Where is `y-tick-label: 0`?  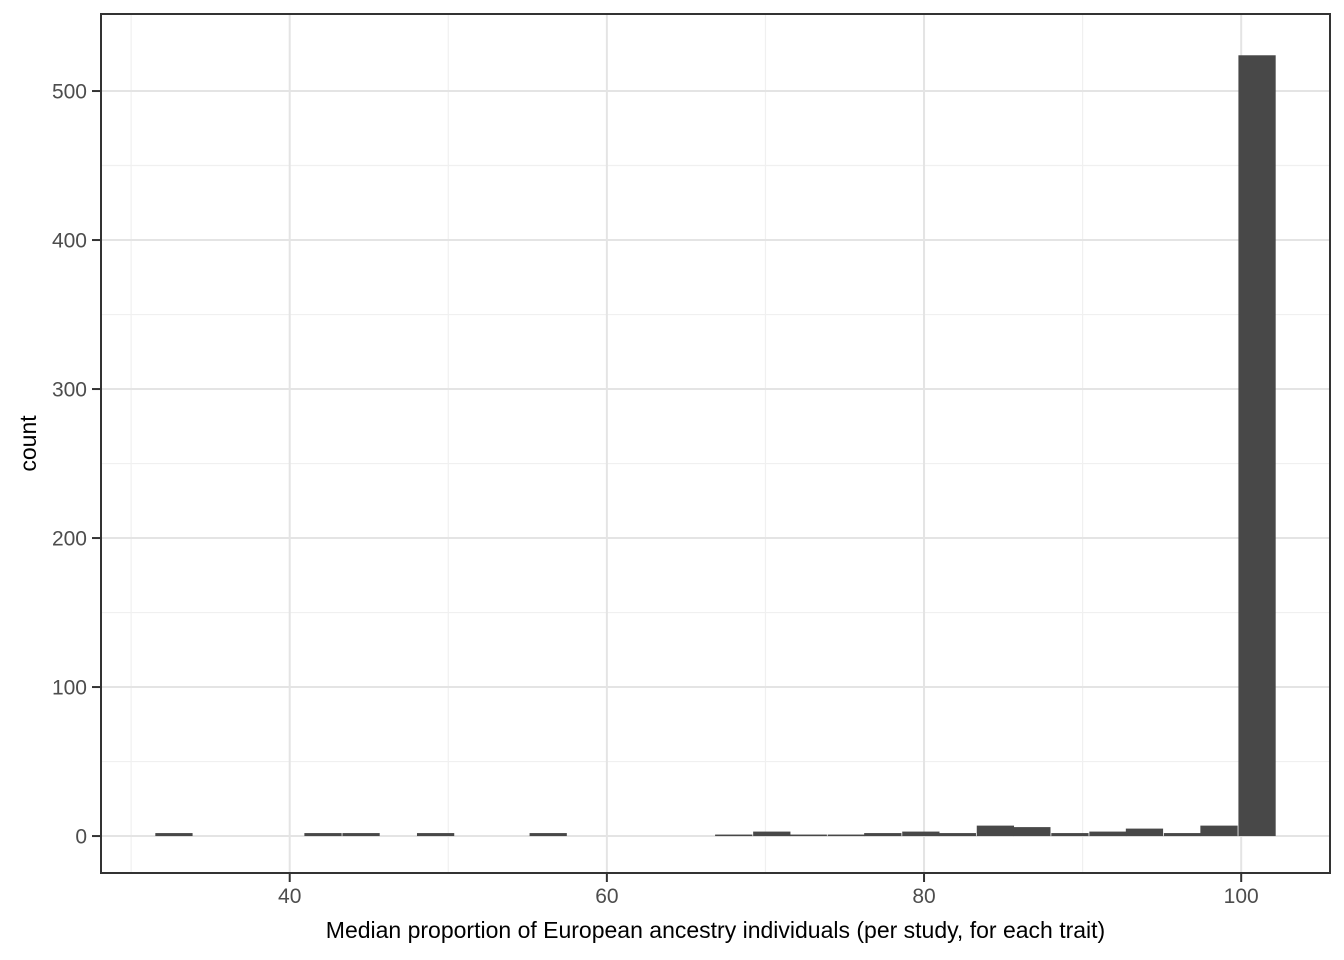 y-tick-label: 0 is located at coordinates (81, 837).